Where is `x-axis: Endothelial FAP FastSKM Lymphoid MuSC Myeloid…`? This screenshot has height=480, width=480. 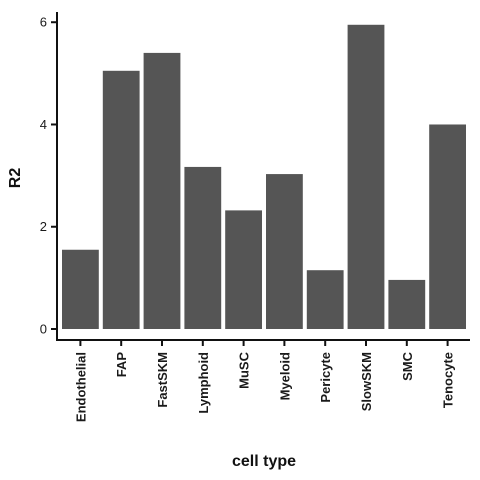
x-axis: Endothelial FAP FastSKM Lymphoid MuSC Myeloid… is located at coordinates (263, 380).